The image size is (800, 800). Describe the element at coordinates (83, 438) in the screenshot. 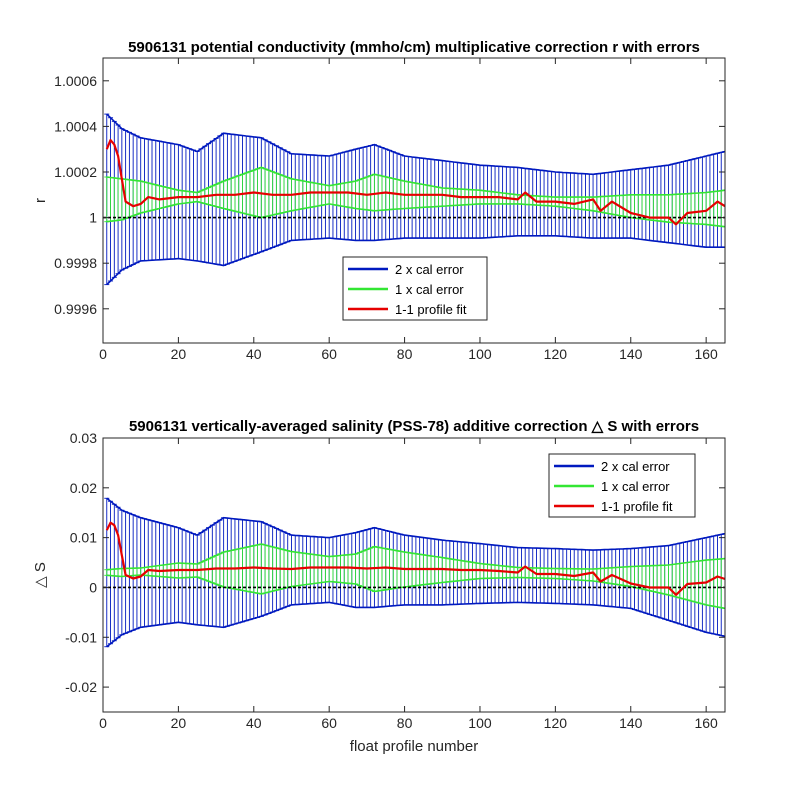

I see `y-tick-label: 0.03` at that location.